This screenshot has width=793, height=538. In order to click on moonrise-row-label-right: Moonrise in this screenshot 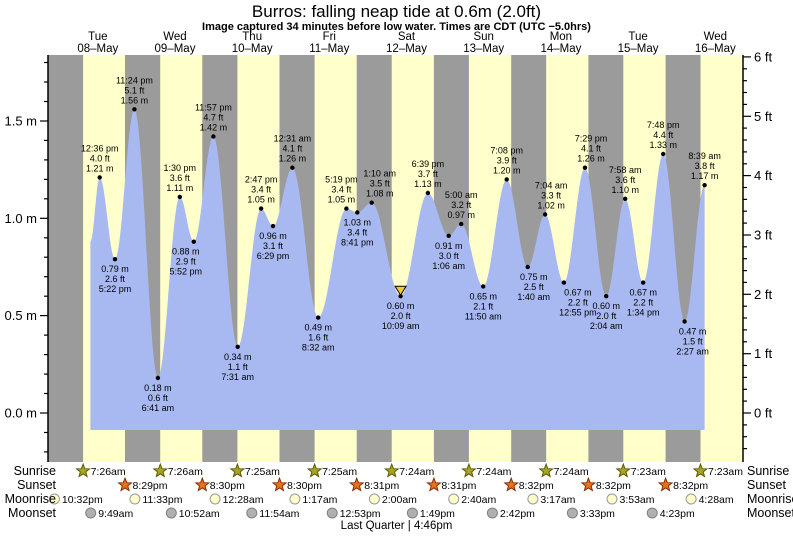, I will do `click(770, 499)`.